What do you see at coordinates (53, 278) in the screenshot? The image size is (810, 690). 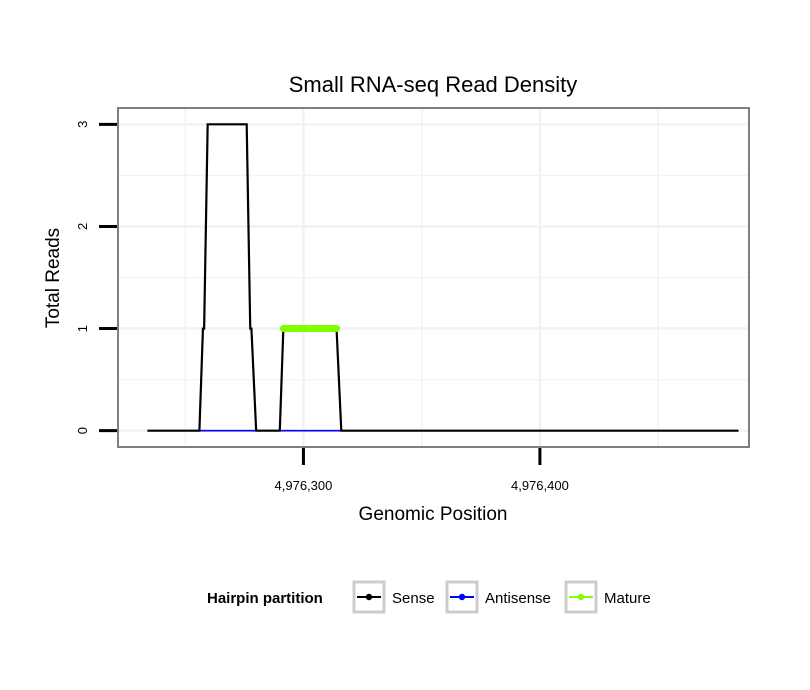 I see `y-axis-label: Total Reads` at bounding box center [53, 278].